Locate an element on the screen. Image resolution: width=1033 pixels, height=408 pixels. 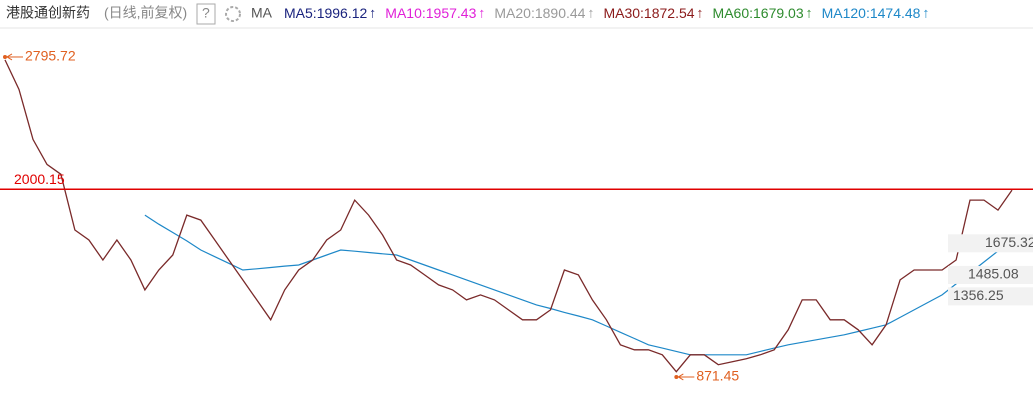
legend-name: MA30 is located at coordinates (621, 13).